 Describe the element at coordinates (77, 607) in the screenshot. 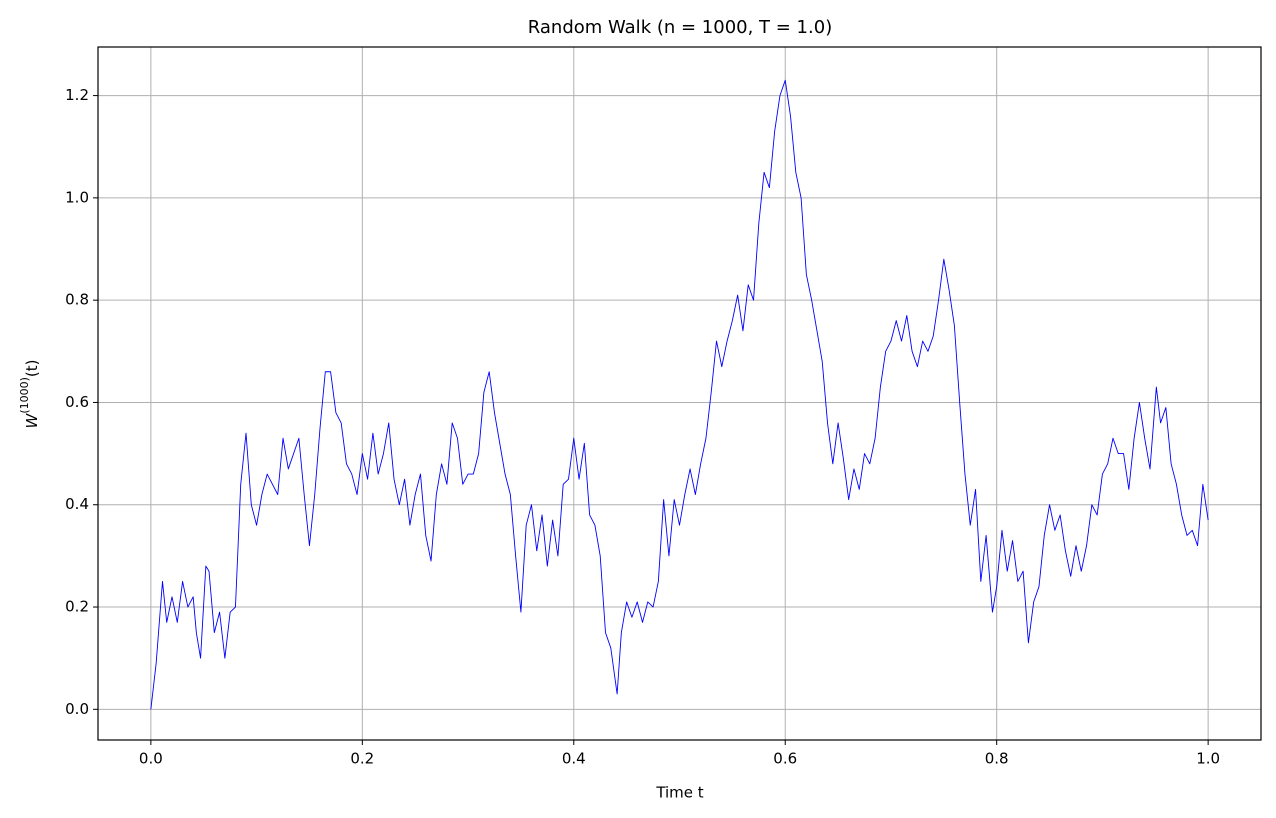

I see `y-tick-label: 0.2` at that location.